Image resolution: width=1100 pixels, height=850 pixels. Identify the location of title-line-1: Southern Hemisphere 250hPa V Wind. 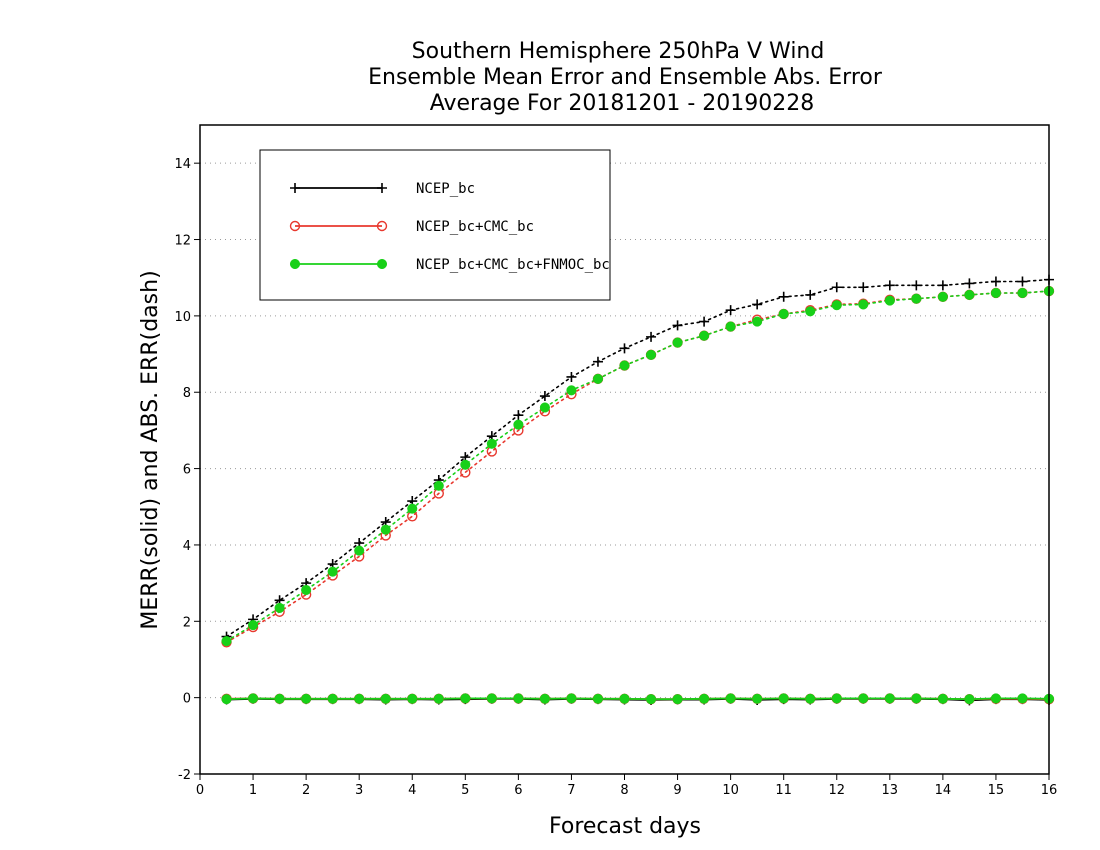
(618, 51).